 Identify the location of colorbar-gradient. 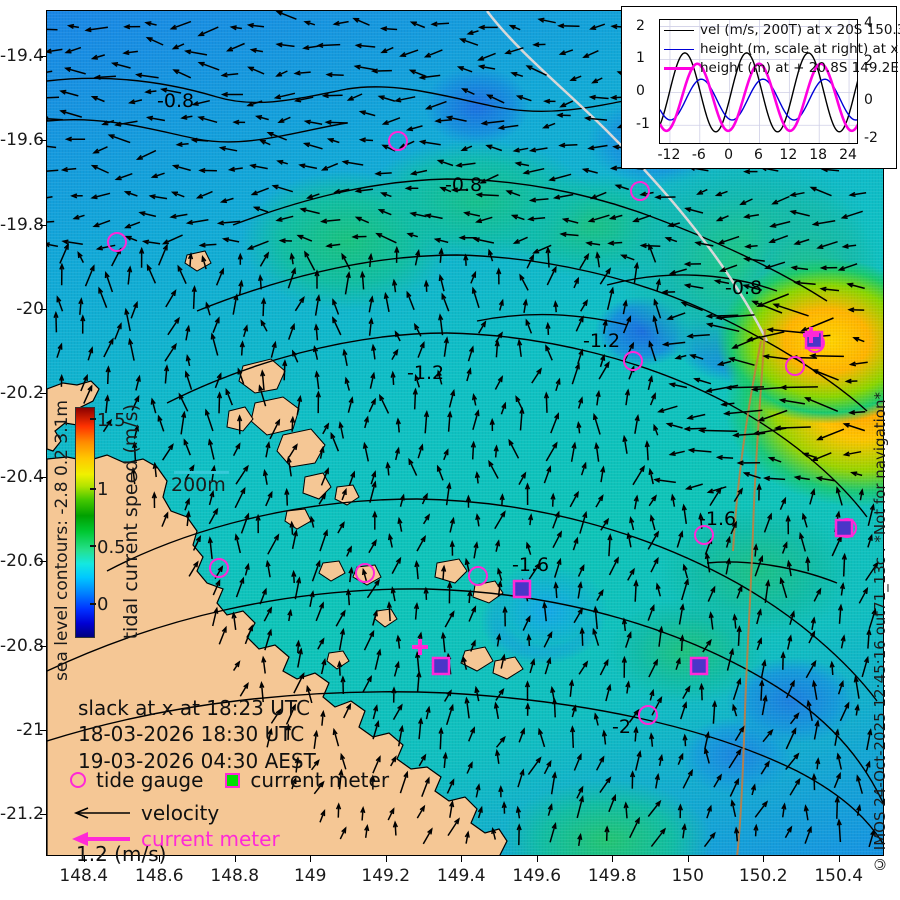
(85, 522).